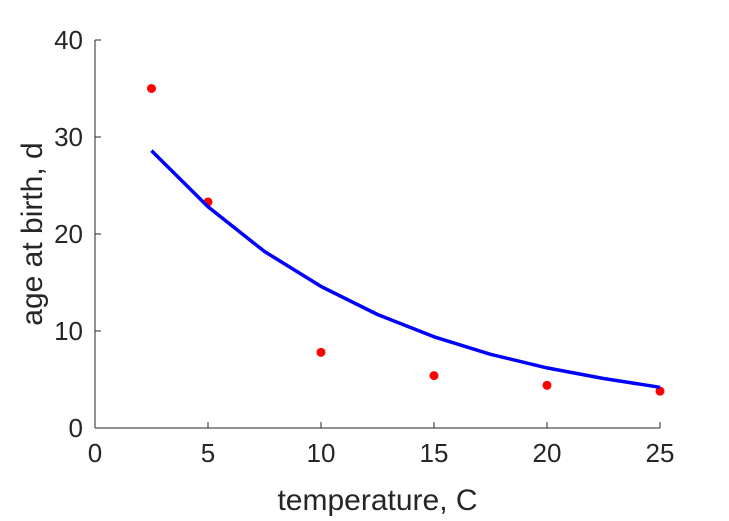 The height and width of the screenshot is (521, 729). Describe the element at coordinates (68, 40) in the screenshot. I see `y-tick-label: 40` at that location.